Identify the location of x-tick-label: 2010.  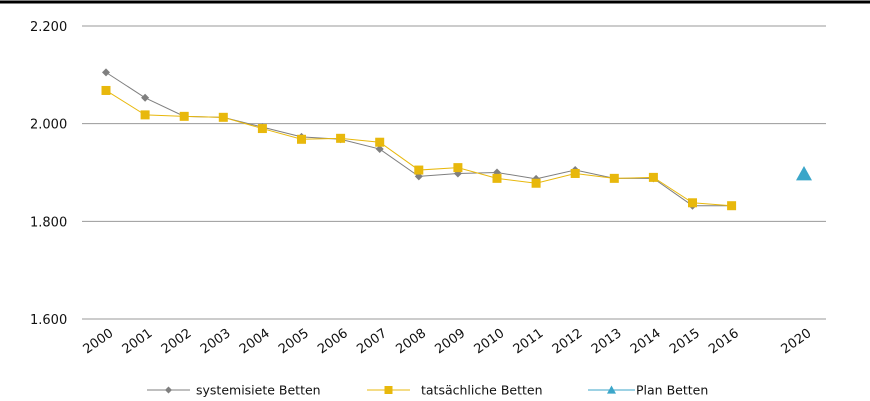
(490, 341).